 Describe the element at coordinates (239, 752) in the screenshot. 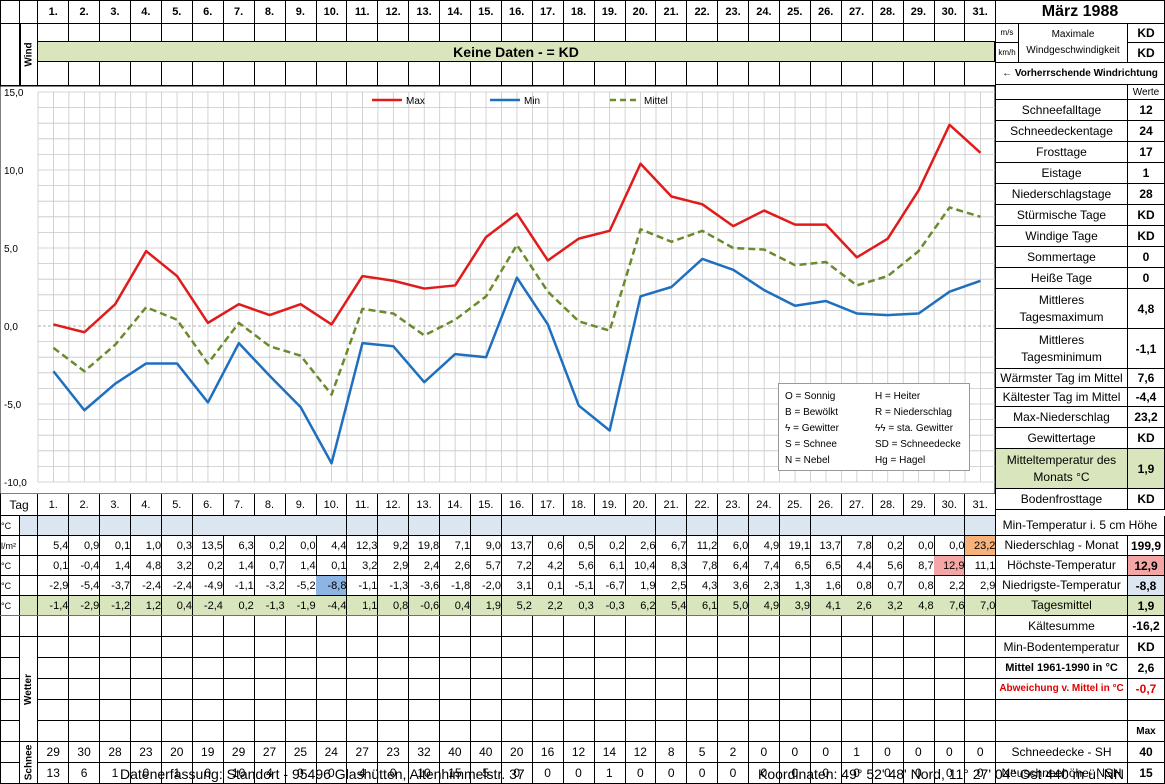

I see `snow-depth-cell: 29` at that location.